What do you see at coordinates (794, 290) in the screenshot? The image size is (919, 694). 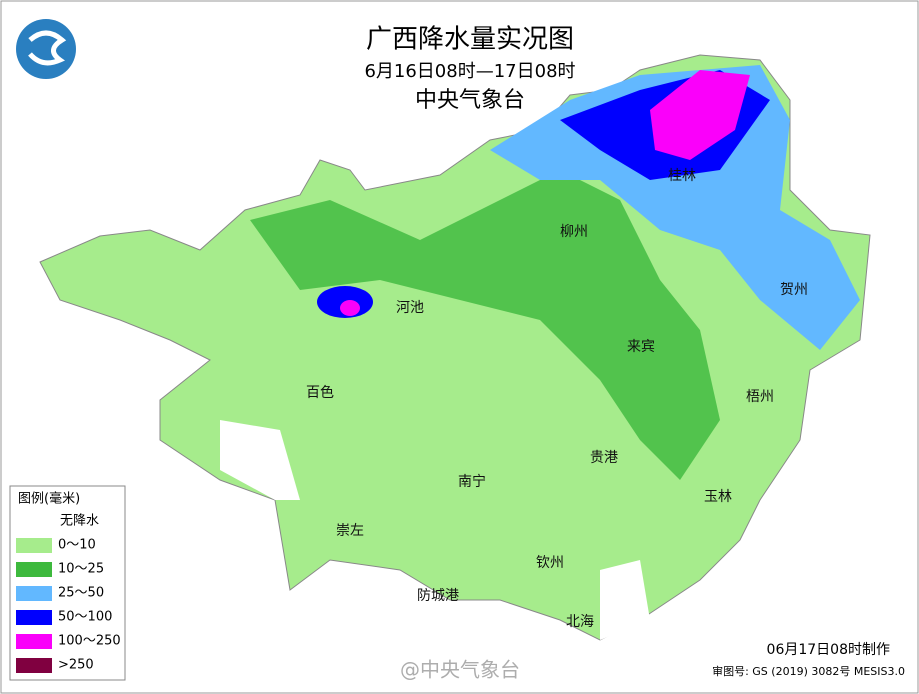 I see `city-label: 贺州` at bounding box center [794, 290].